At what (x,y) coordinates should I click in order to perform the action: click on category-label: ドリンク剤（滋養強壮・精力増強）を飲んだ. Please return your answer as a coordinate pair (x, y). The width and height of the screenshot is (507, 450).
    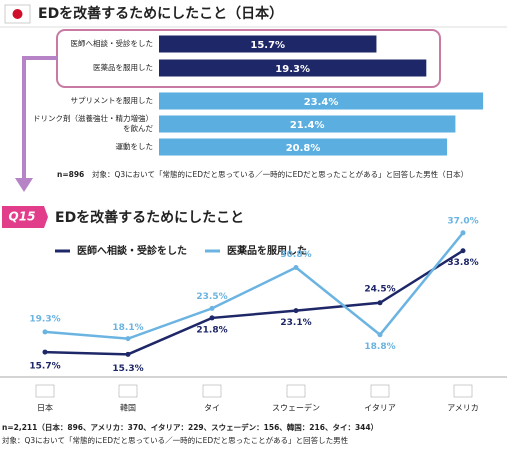
    Looking at the image, I should click on (93, 123).